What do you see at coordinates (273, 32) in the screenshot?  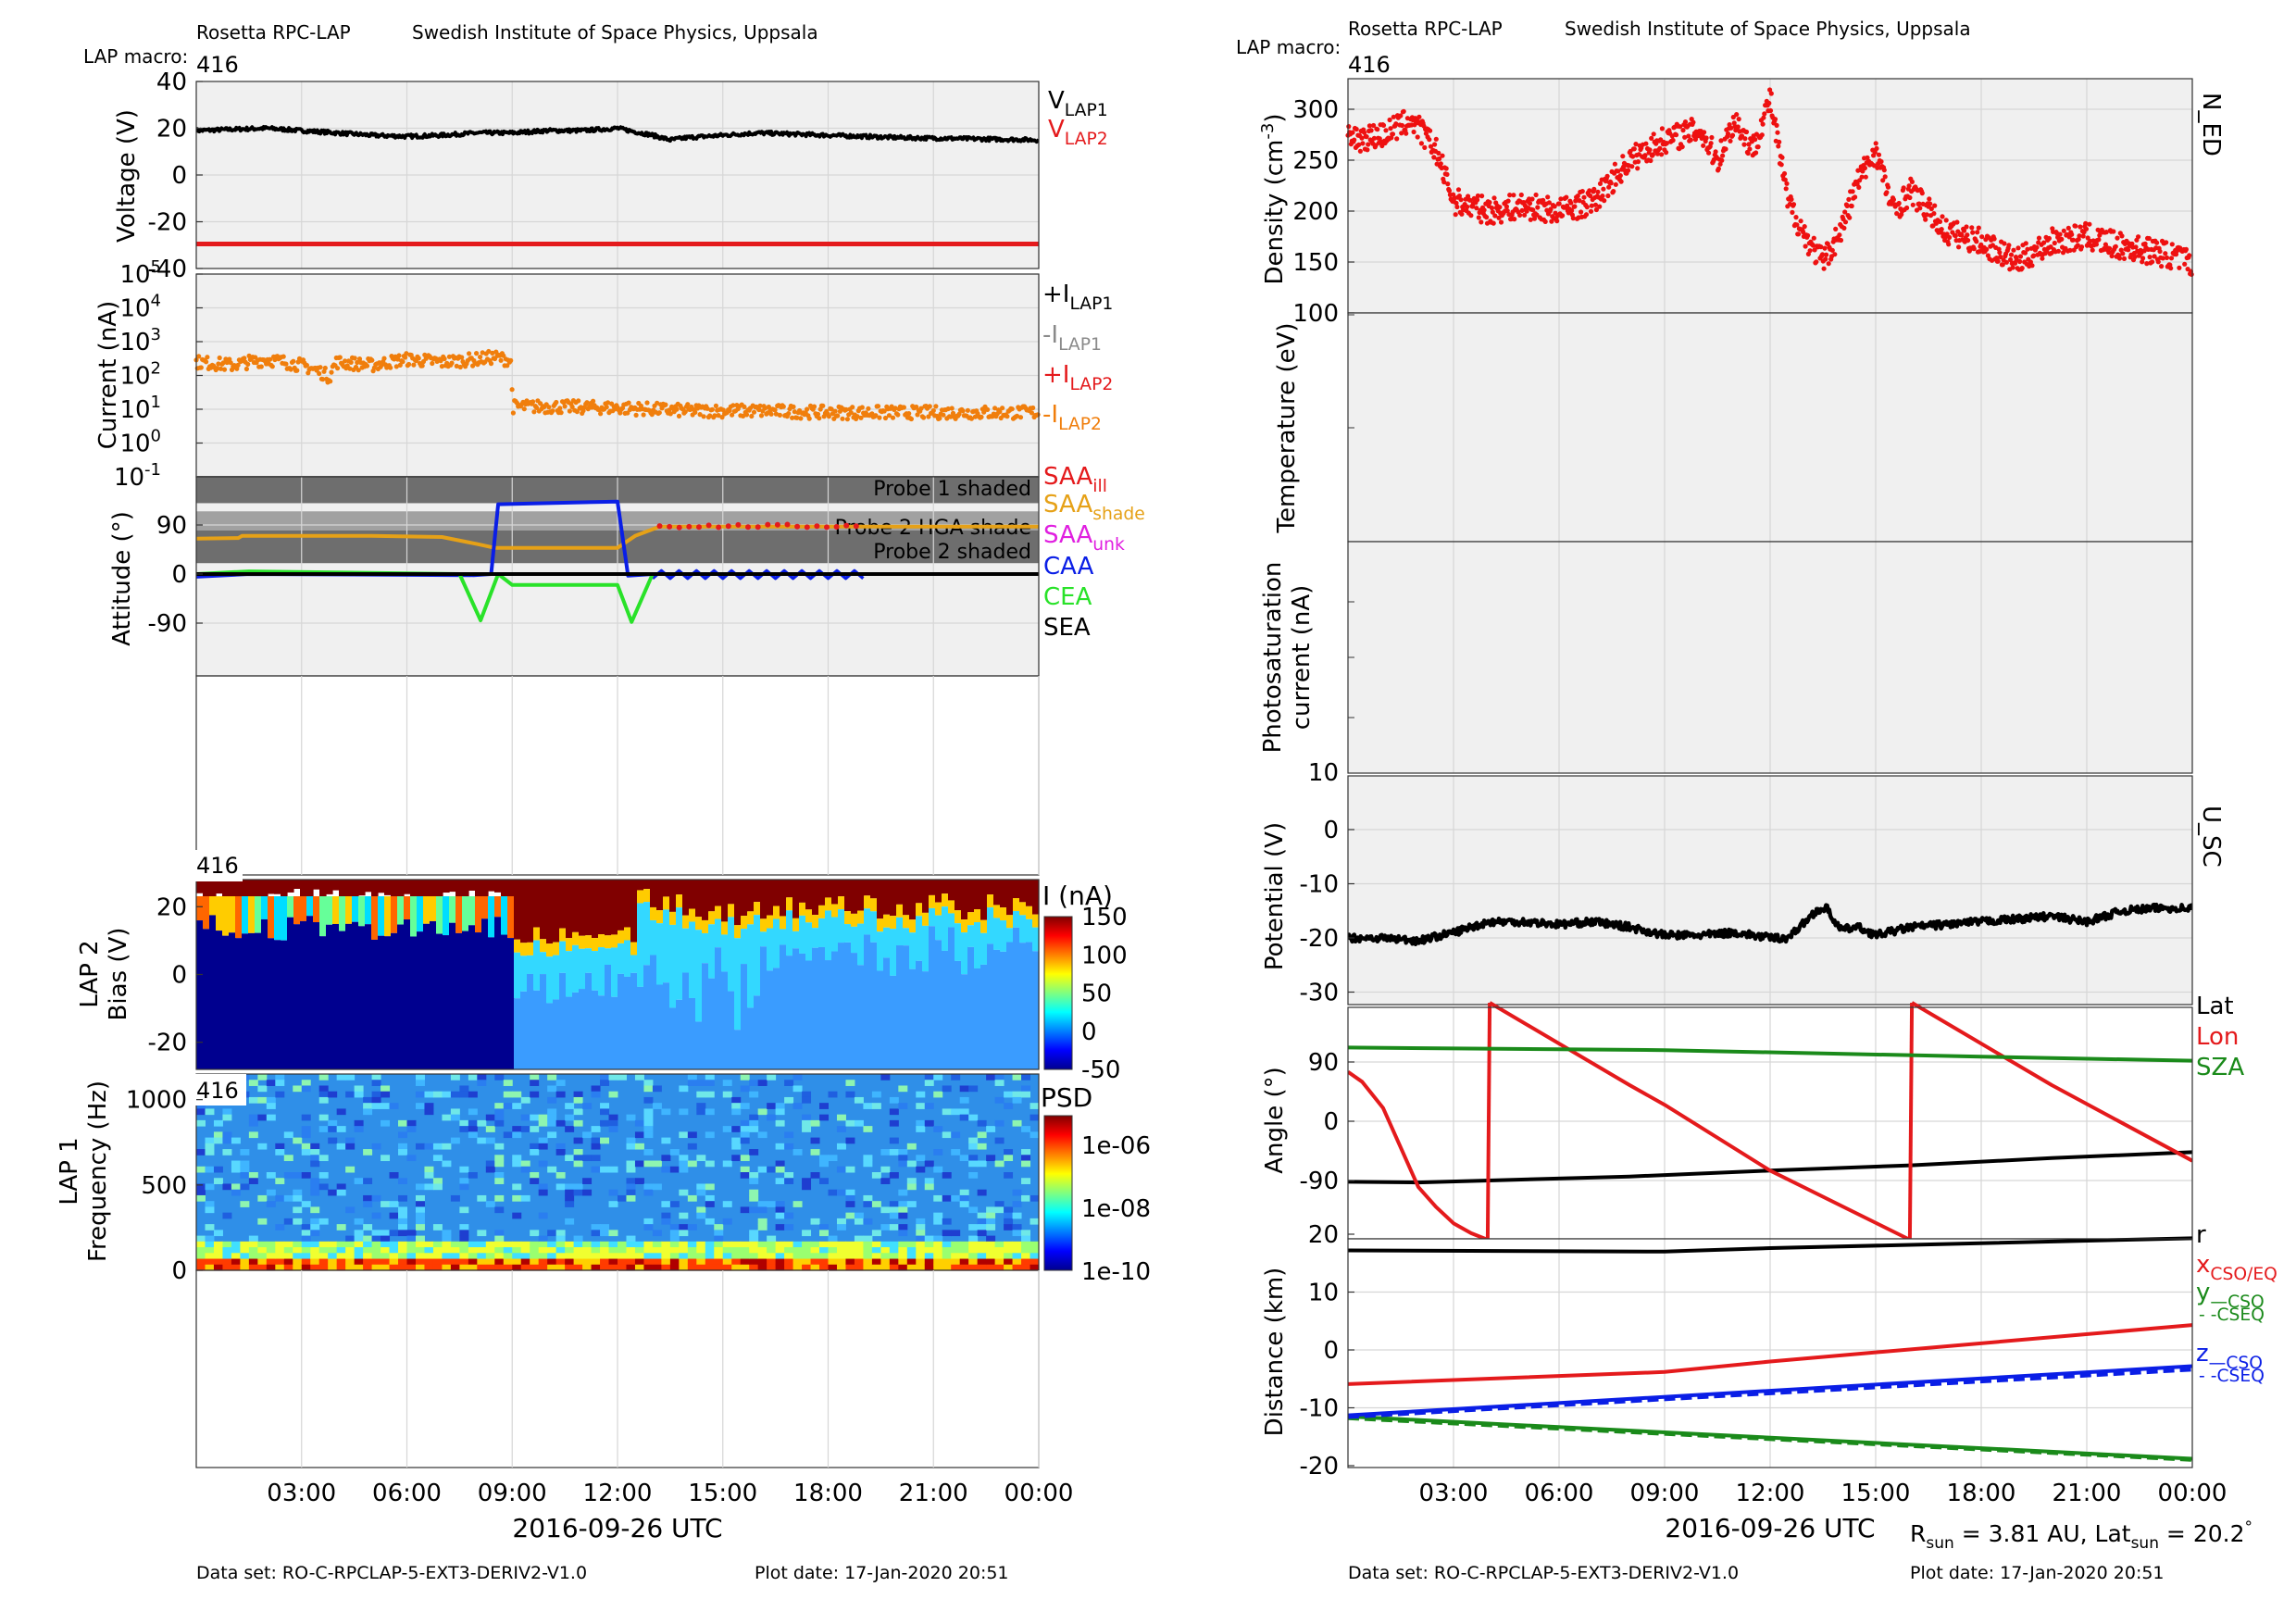 I see `header-instrument-left: Rosetta RPC-LAP` at bounding box center [273, 32].